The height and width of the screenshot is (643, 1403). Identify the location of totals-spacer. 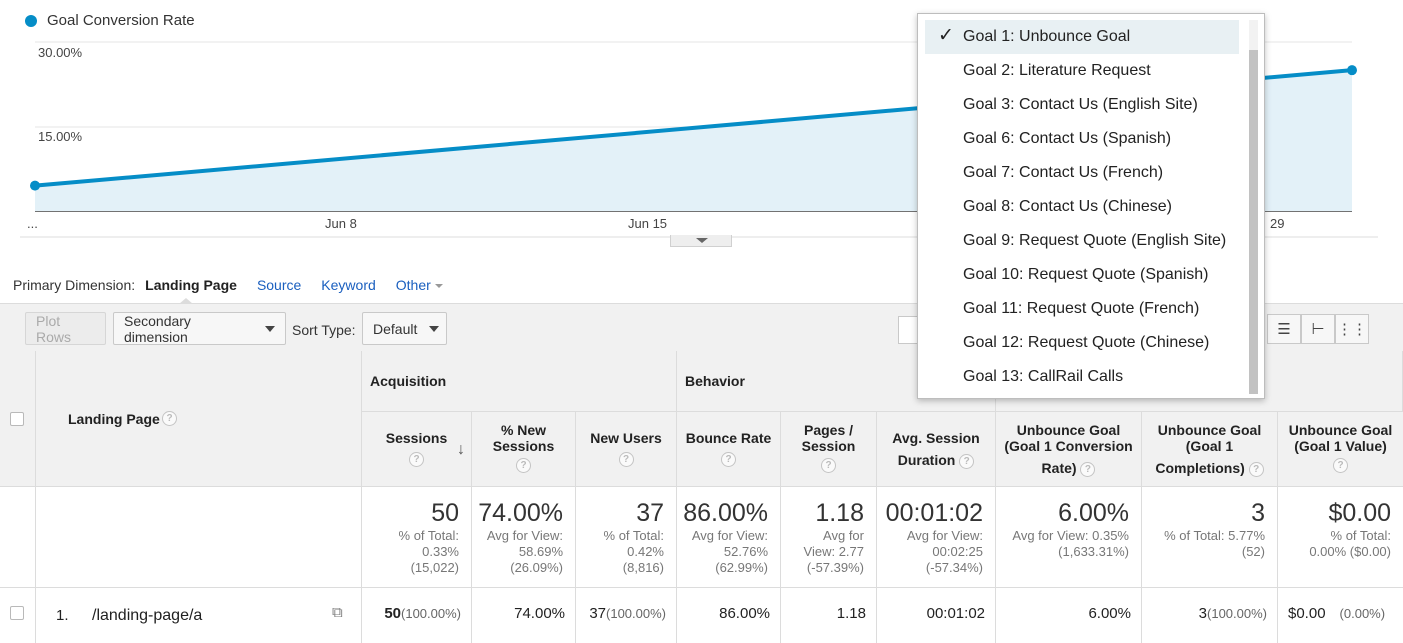
(18, 537).